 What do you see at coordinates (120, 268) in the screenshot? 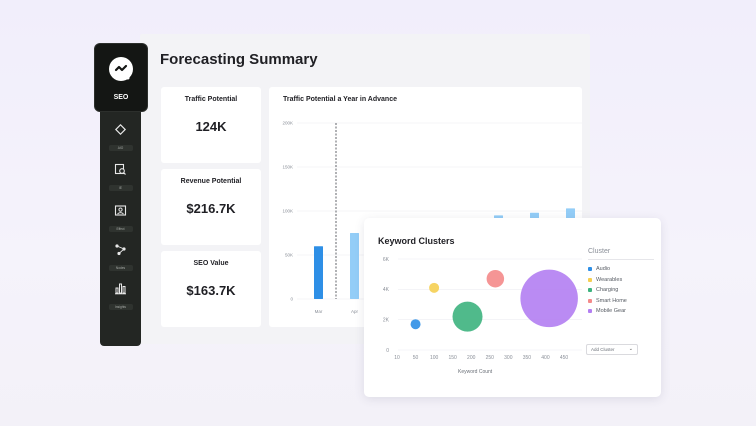
I see `nav-item-label: Nodes` at bounding box center [120, 268].